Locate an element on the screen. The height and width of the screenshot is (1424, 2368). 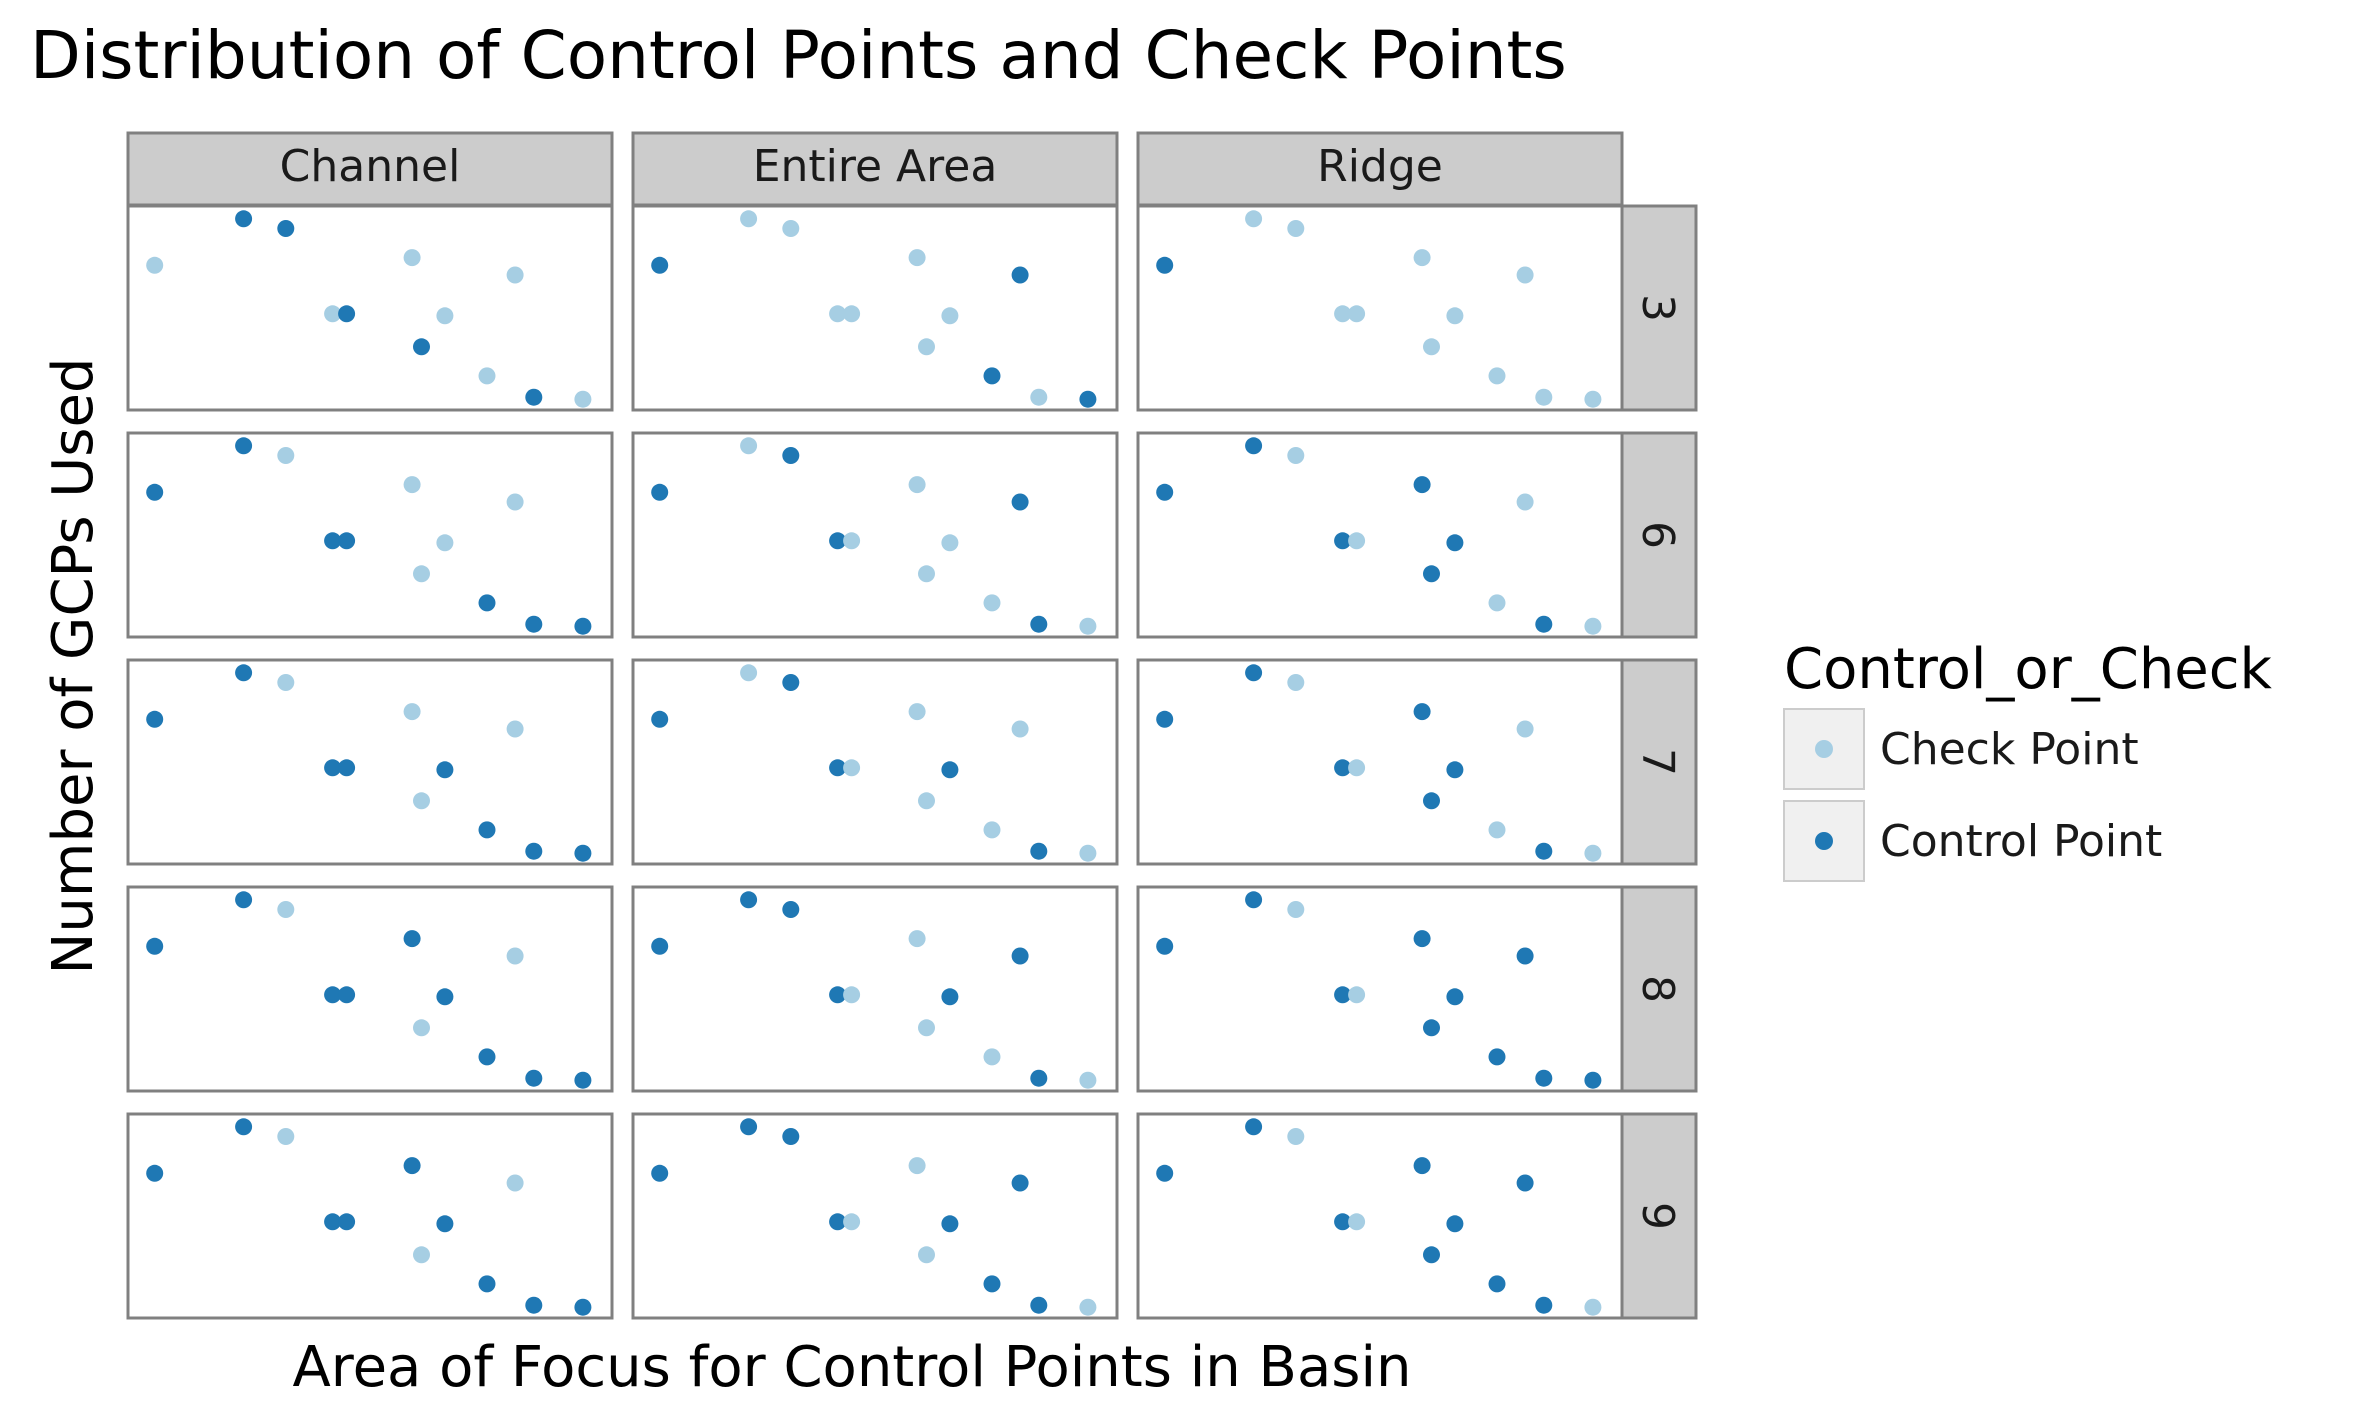
legend-title: Control_or_Check is located at coordinates (2028, 669).